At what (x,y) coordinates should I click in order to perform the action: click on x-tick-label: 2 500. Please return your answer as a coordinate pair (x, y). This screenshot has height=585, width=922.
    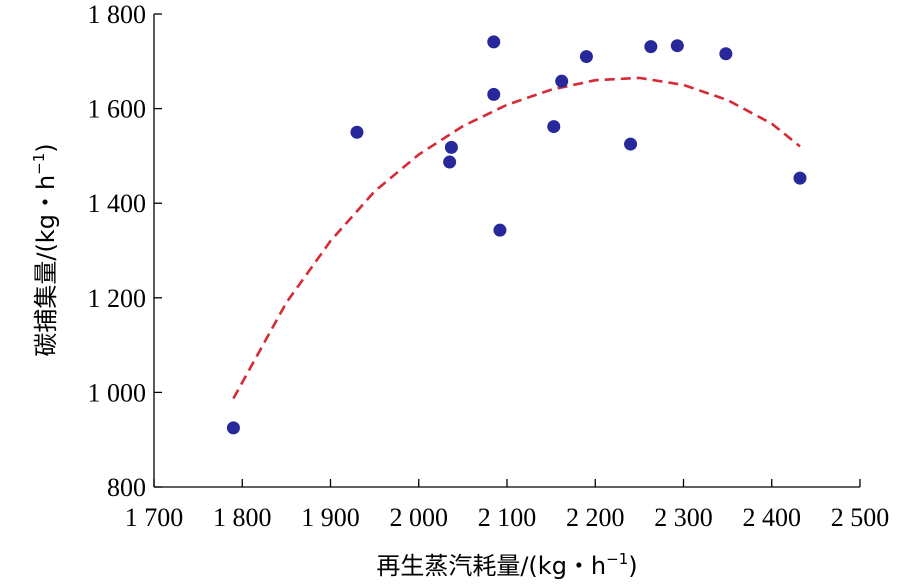
    Looking at the image, I should click on (860, 517).